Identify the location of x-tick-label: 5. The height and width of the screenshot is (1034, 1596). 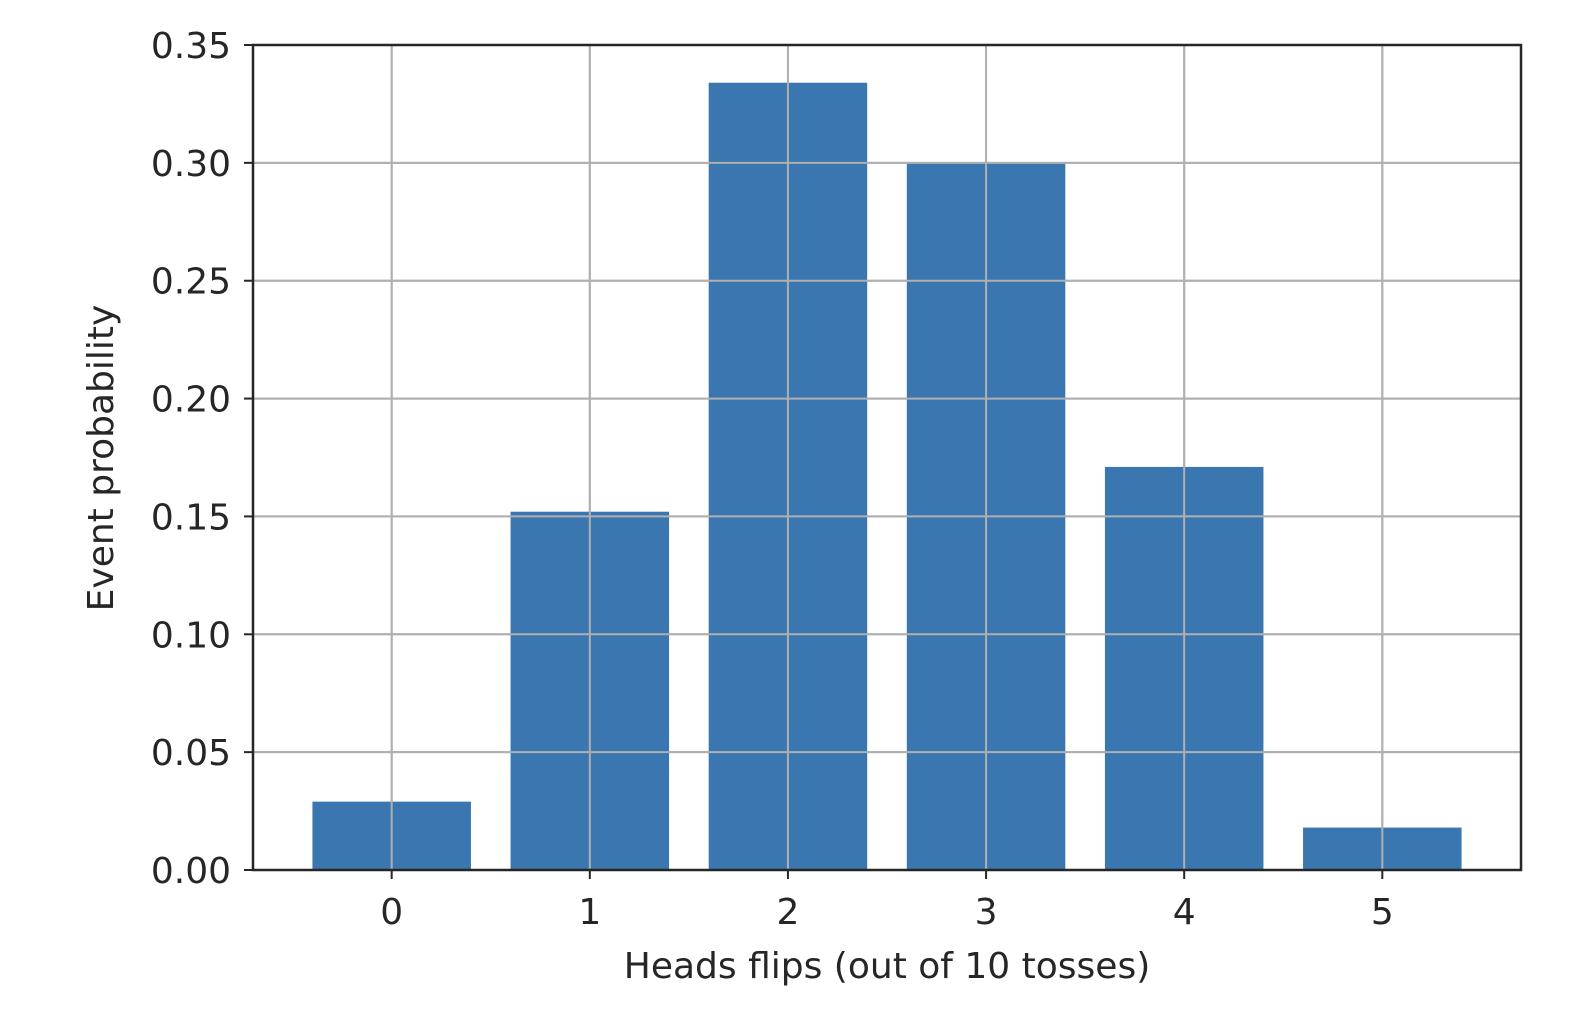
(1382, 912).